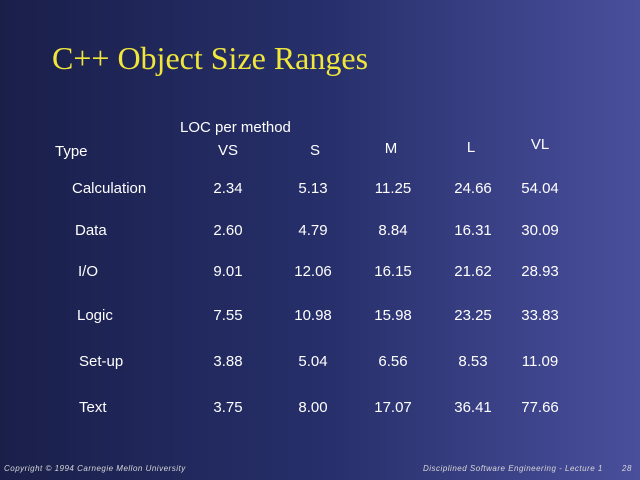 The height and width of the screenshot is (480, 640). What do you see at coordinates (540, 407) in the screenshot?
I see `table-cell: 77.66` at bounding box center [540, 407].